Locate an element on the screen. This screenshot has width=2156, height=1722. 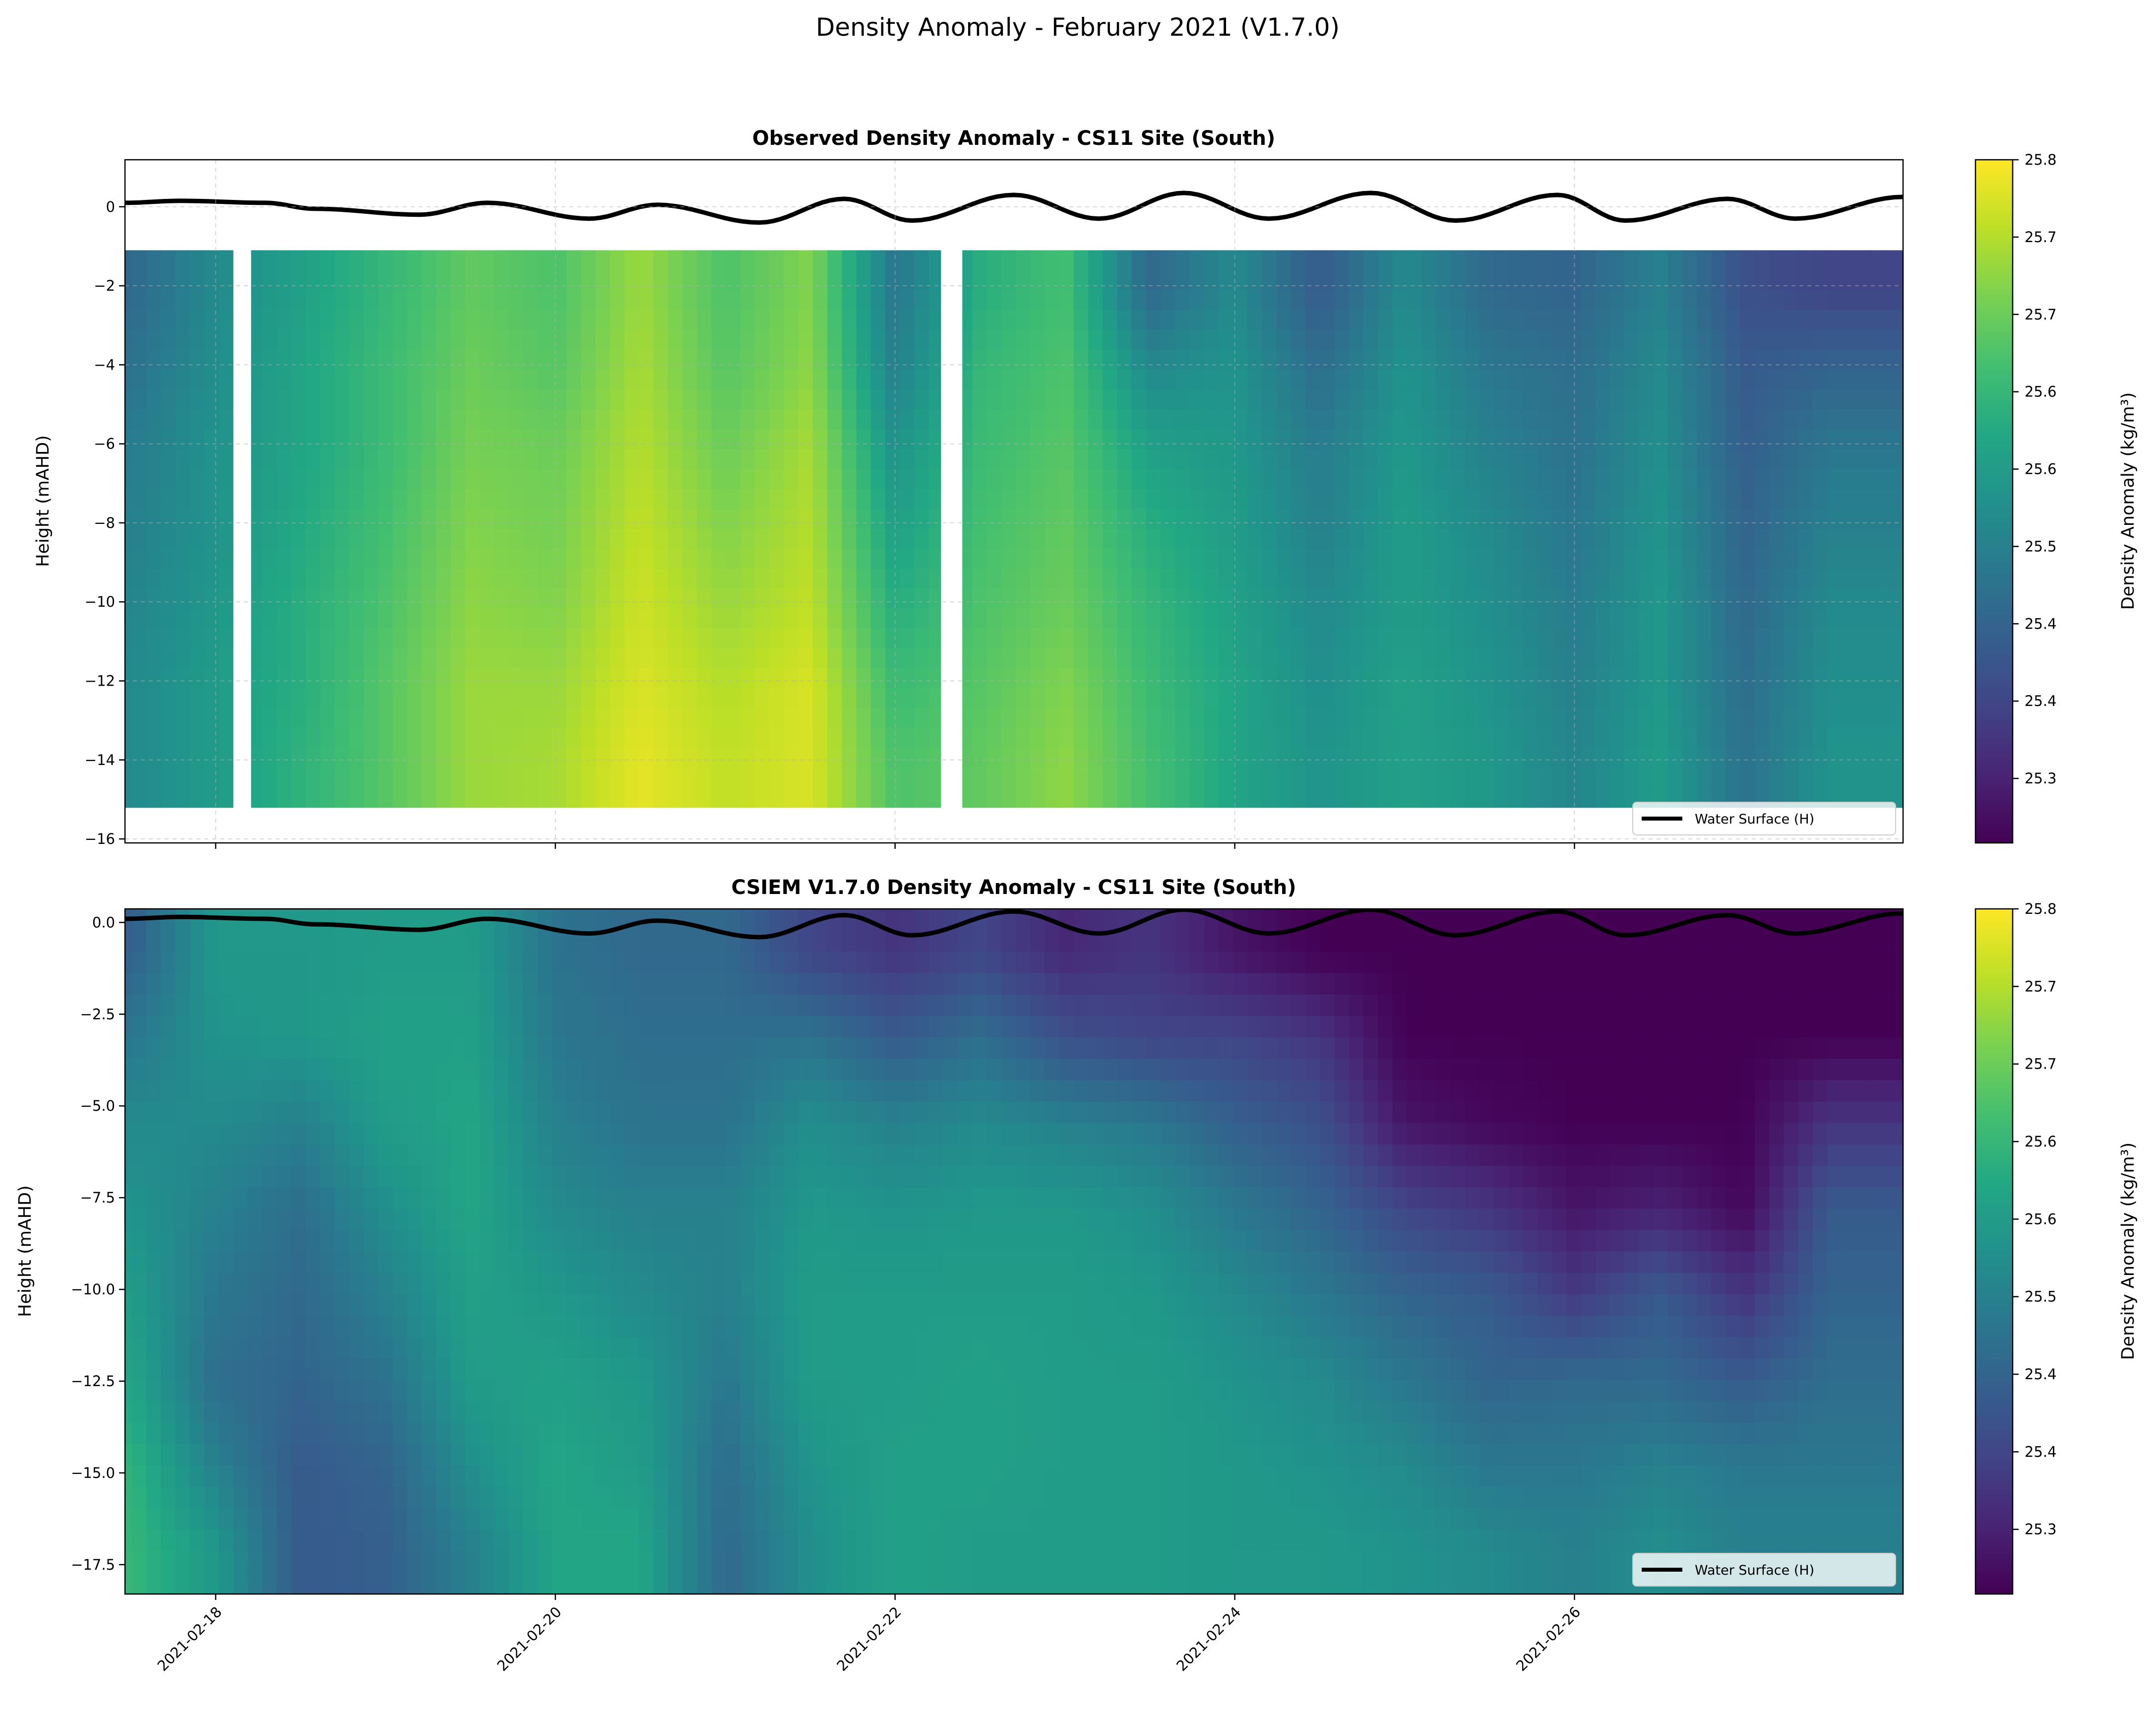
y-tick-label: −10 is located at coordinates (100, 602).